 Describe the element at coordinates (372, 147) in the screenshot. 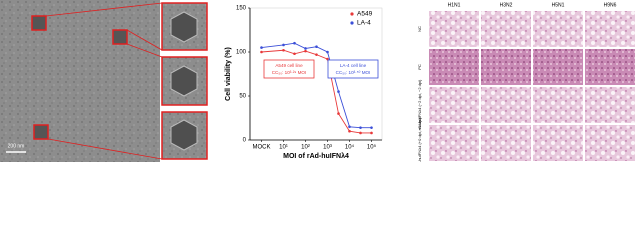

I see `x-tick-label: 10⁵` at that location.